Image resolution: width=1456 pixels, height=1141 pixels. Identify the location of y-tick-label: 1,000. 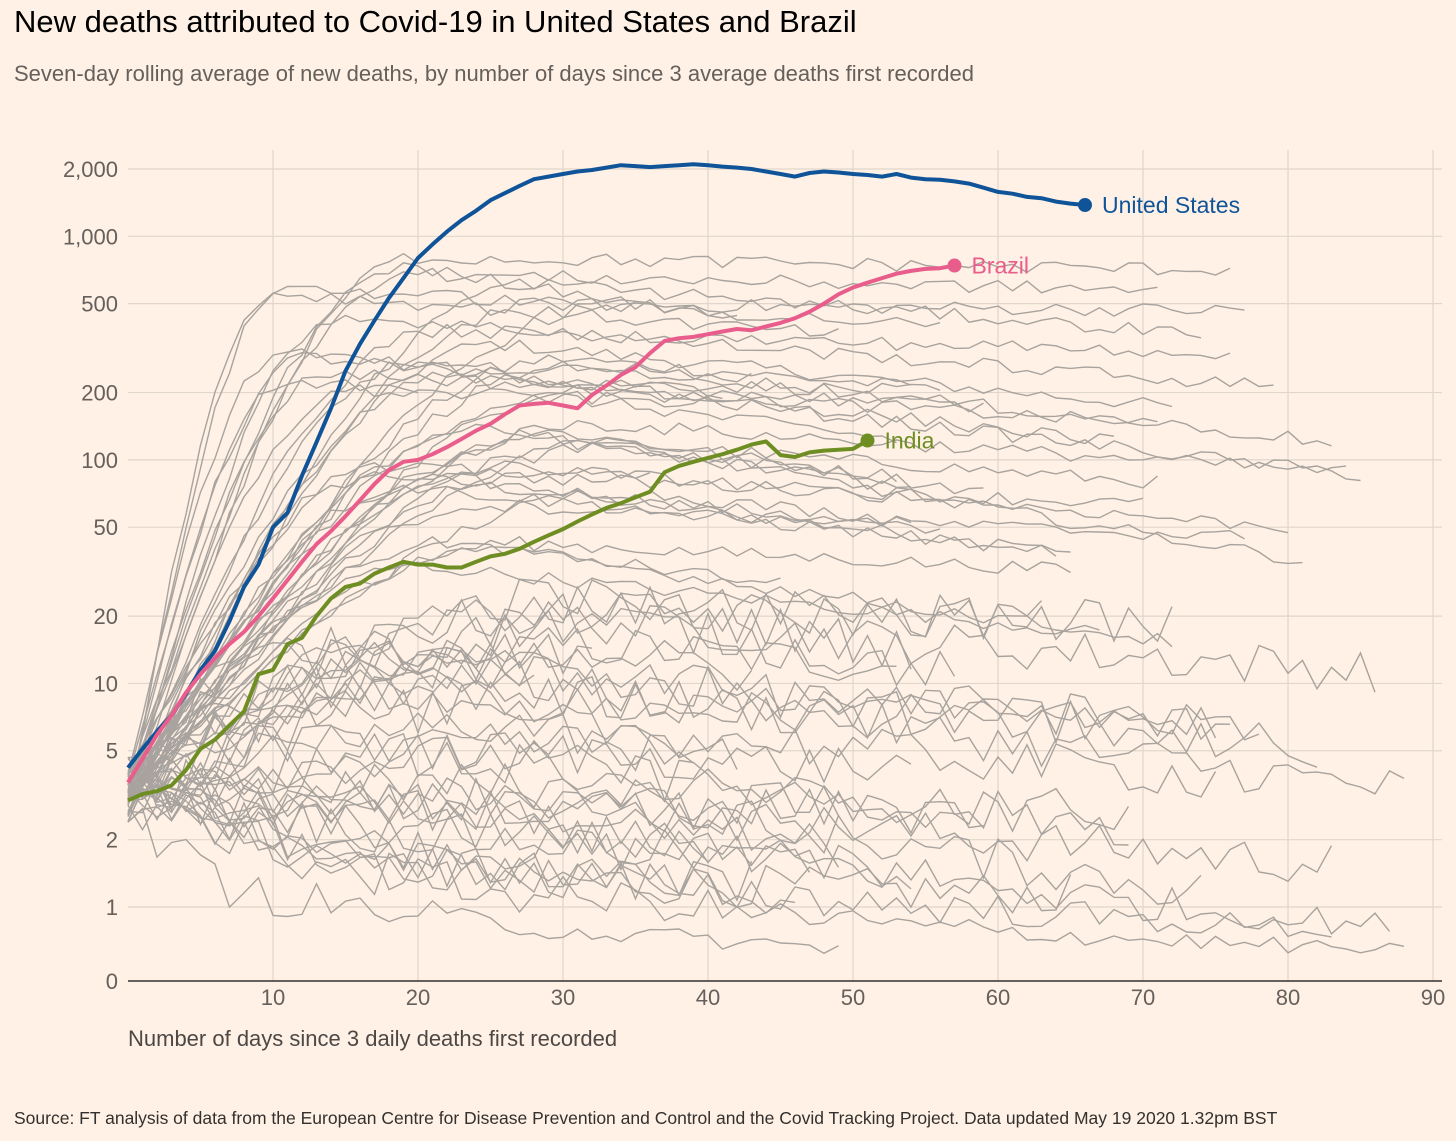
(90, 236).